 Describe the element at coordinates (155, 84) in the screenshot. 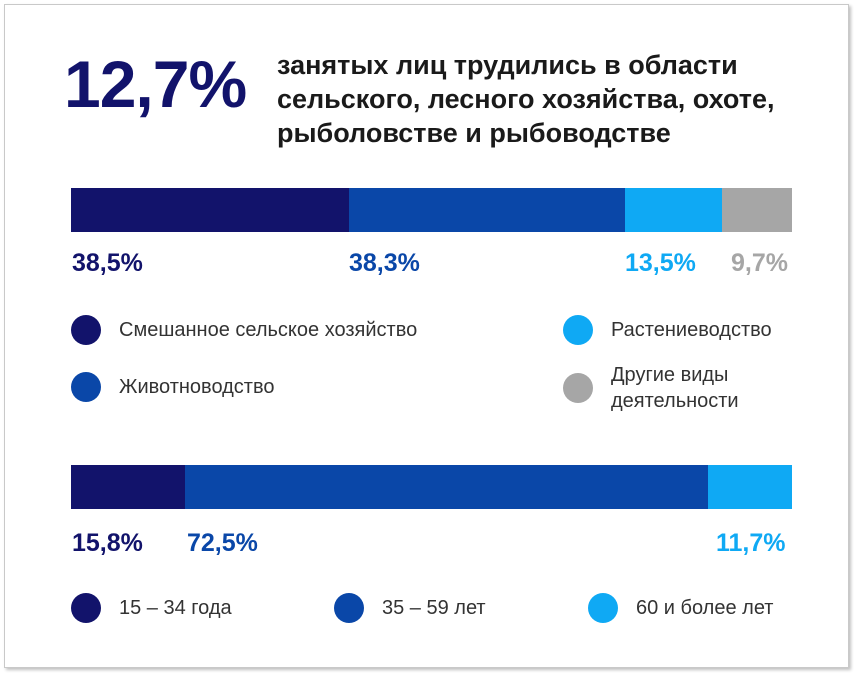

I see `headline-value: 12,7%` at that location.